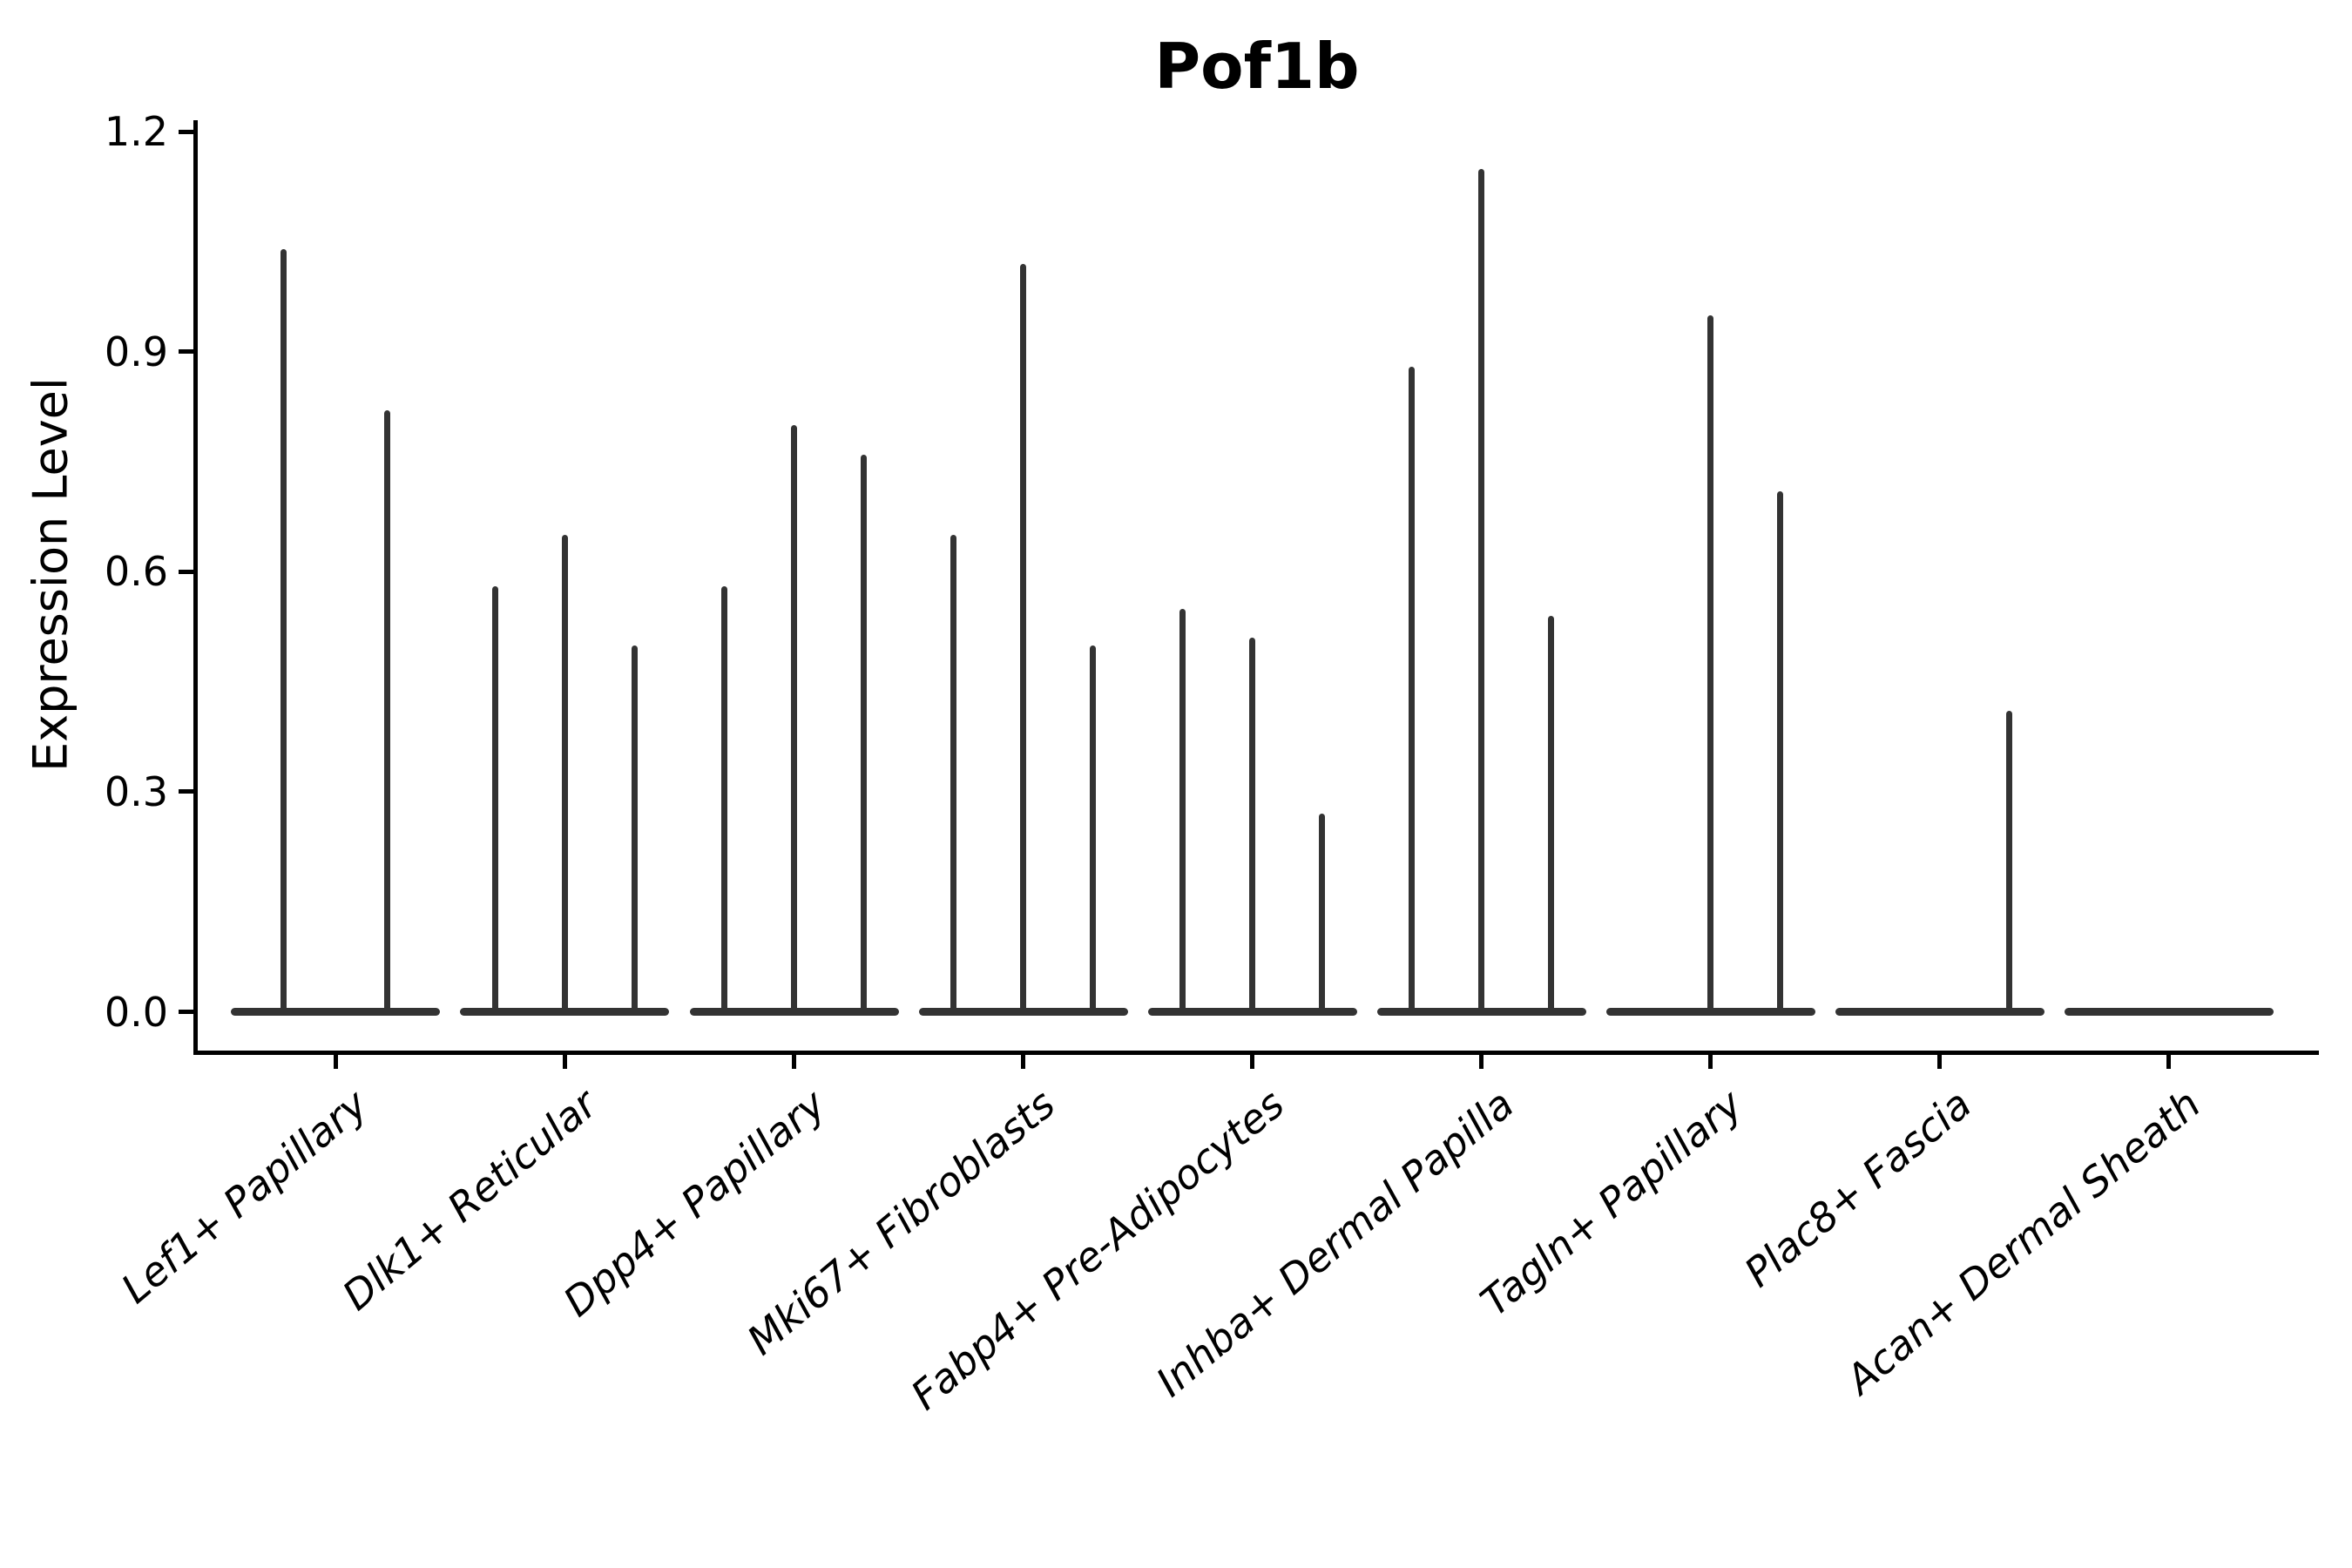 The width and height of the screenshot is (2352, 1568). I want to click on y-tick-label-0.9: 0.9, so click(136, 351).